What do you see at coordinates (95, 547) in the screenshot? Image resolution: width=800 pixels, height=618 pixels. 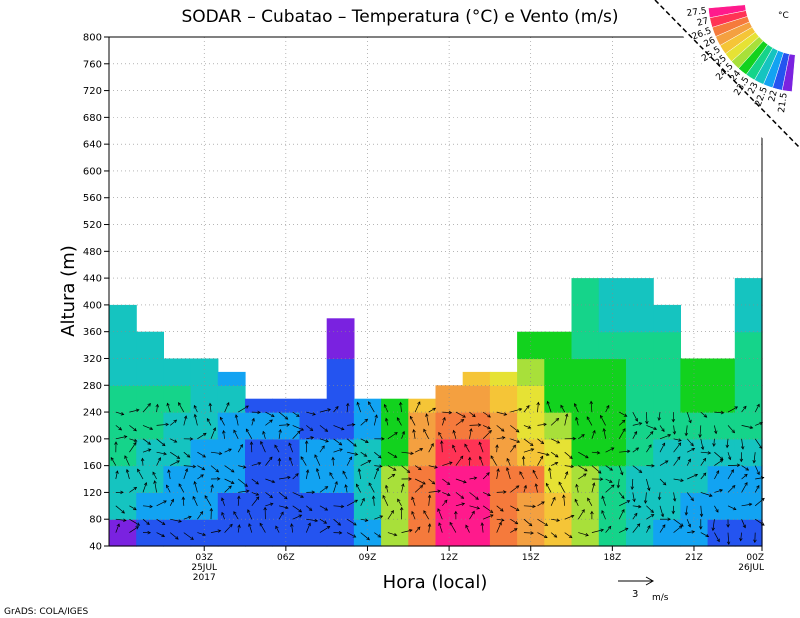 I see `y-tick-label: 40` at bounding box center [95, 547].